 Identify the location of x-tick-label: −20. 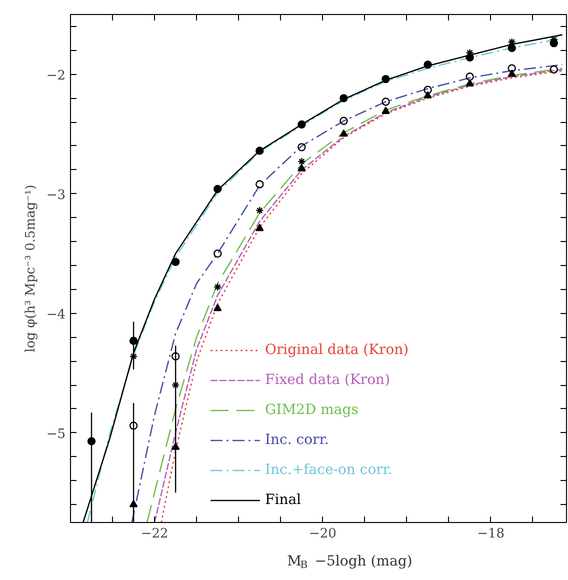
(322, 534).